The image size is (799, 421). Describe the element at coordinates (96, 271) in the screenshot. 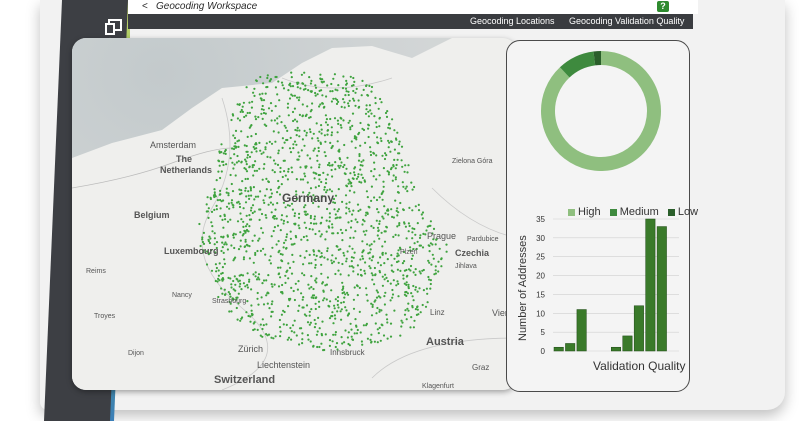

I see `map-label: Reims` at that location.